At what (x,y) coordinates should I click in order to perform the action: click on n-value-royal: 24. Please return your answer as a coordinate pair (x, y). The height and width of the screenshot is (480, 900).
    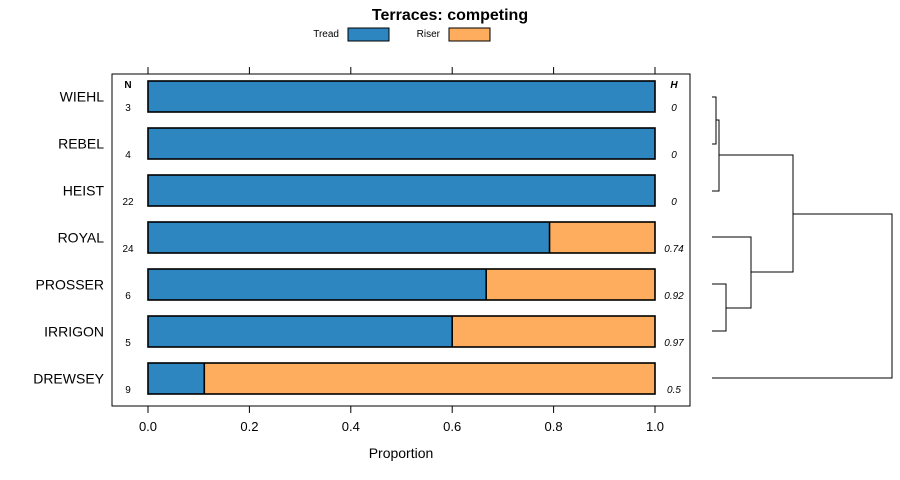
    Looking at the image, I should click on (128, 249).